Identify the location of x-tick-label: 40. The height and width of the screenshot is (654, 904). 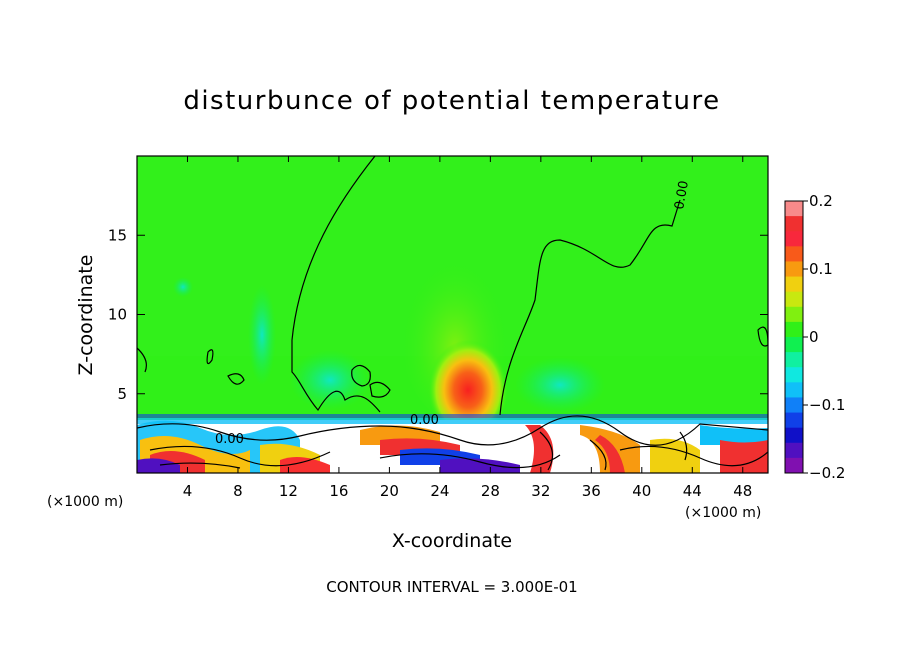
(641, 491).